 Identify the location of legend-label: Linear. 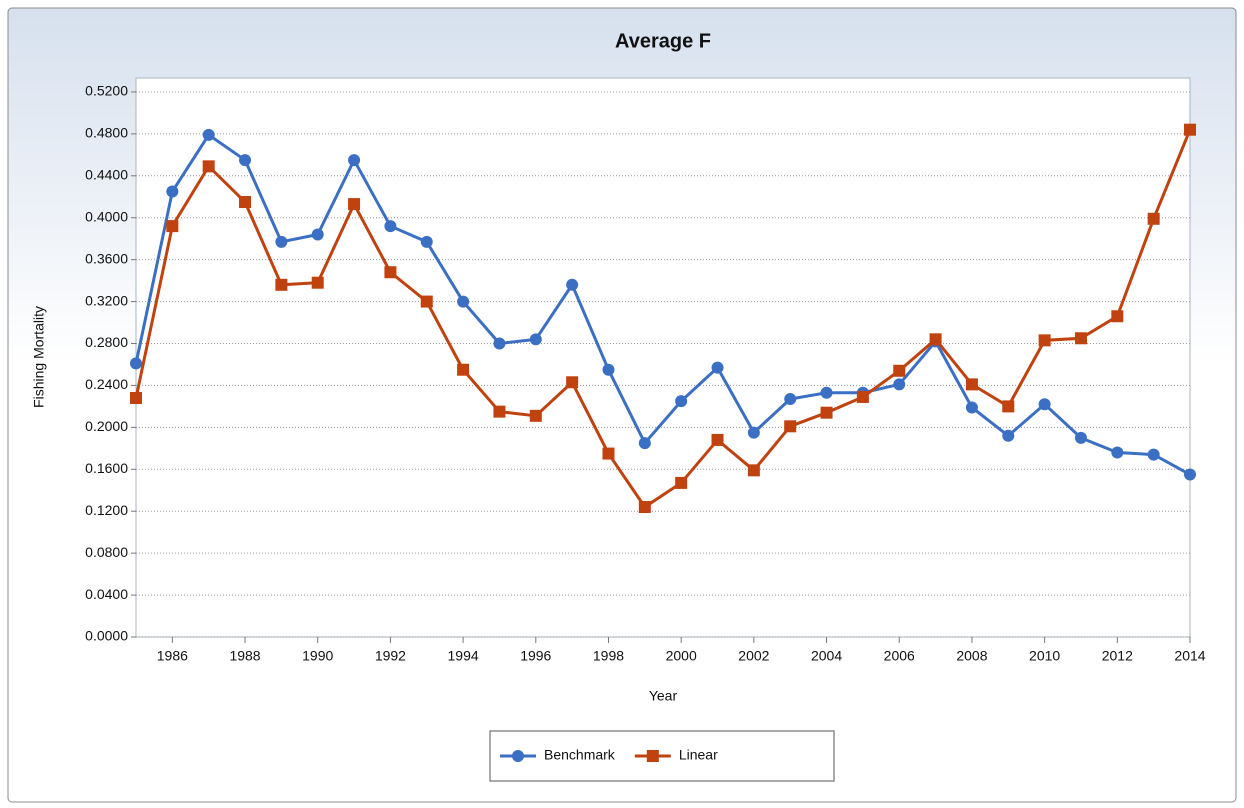
(698, 755).